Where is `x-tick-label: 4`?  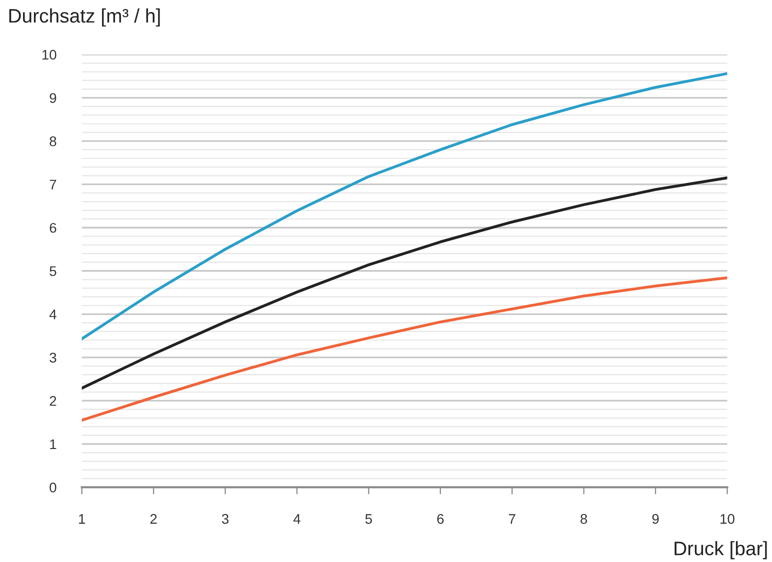 x-tick-label: 4 is located at coordinates (296, 519).